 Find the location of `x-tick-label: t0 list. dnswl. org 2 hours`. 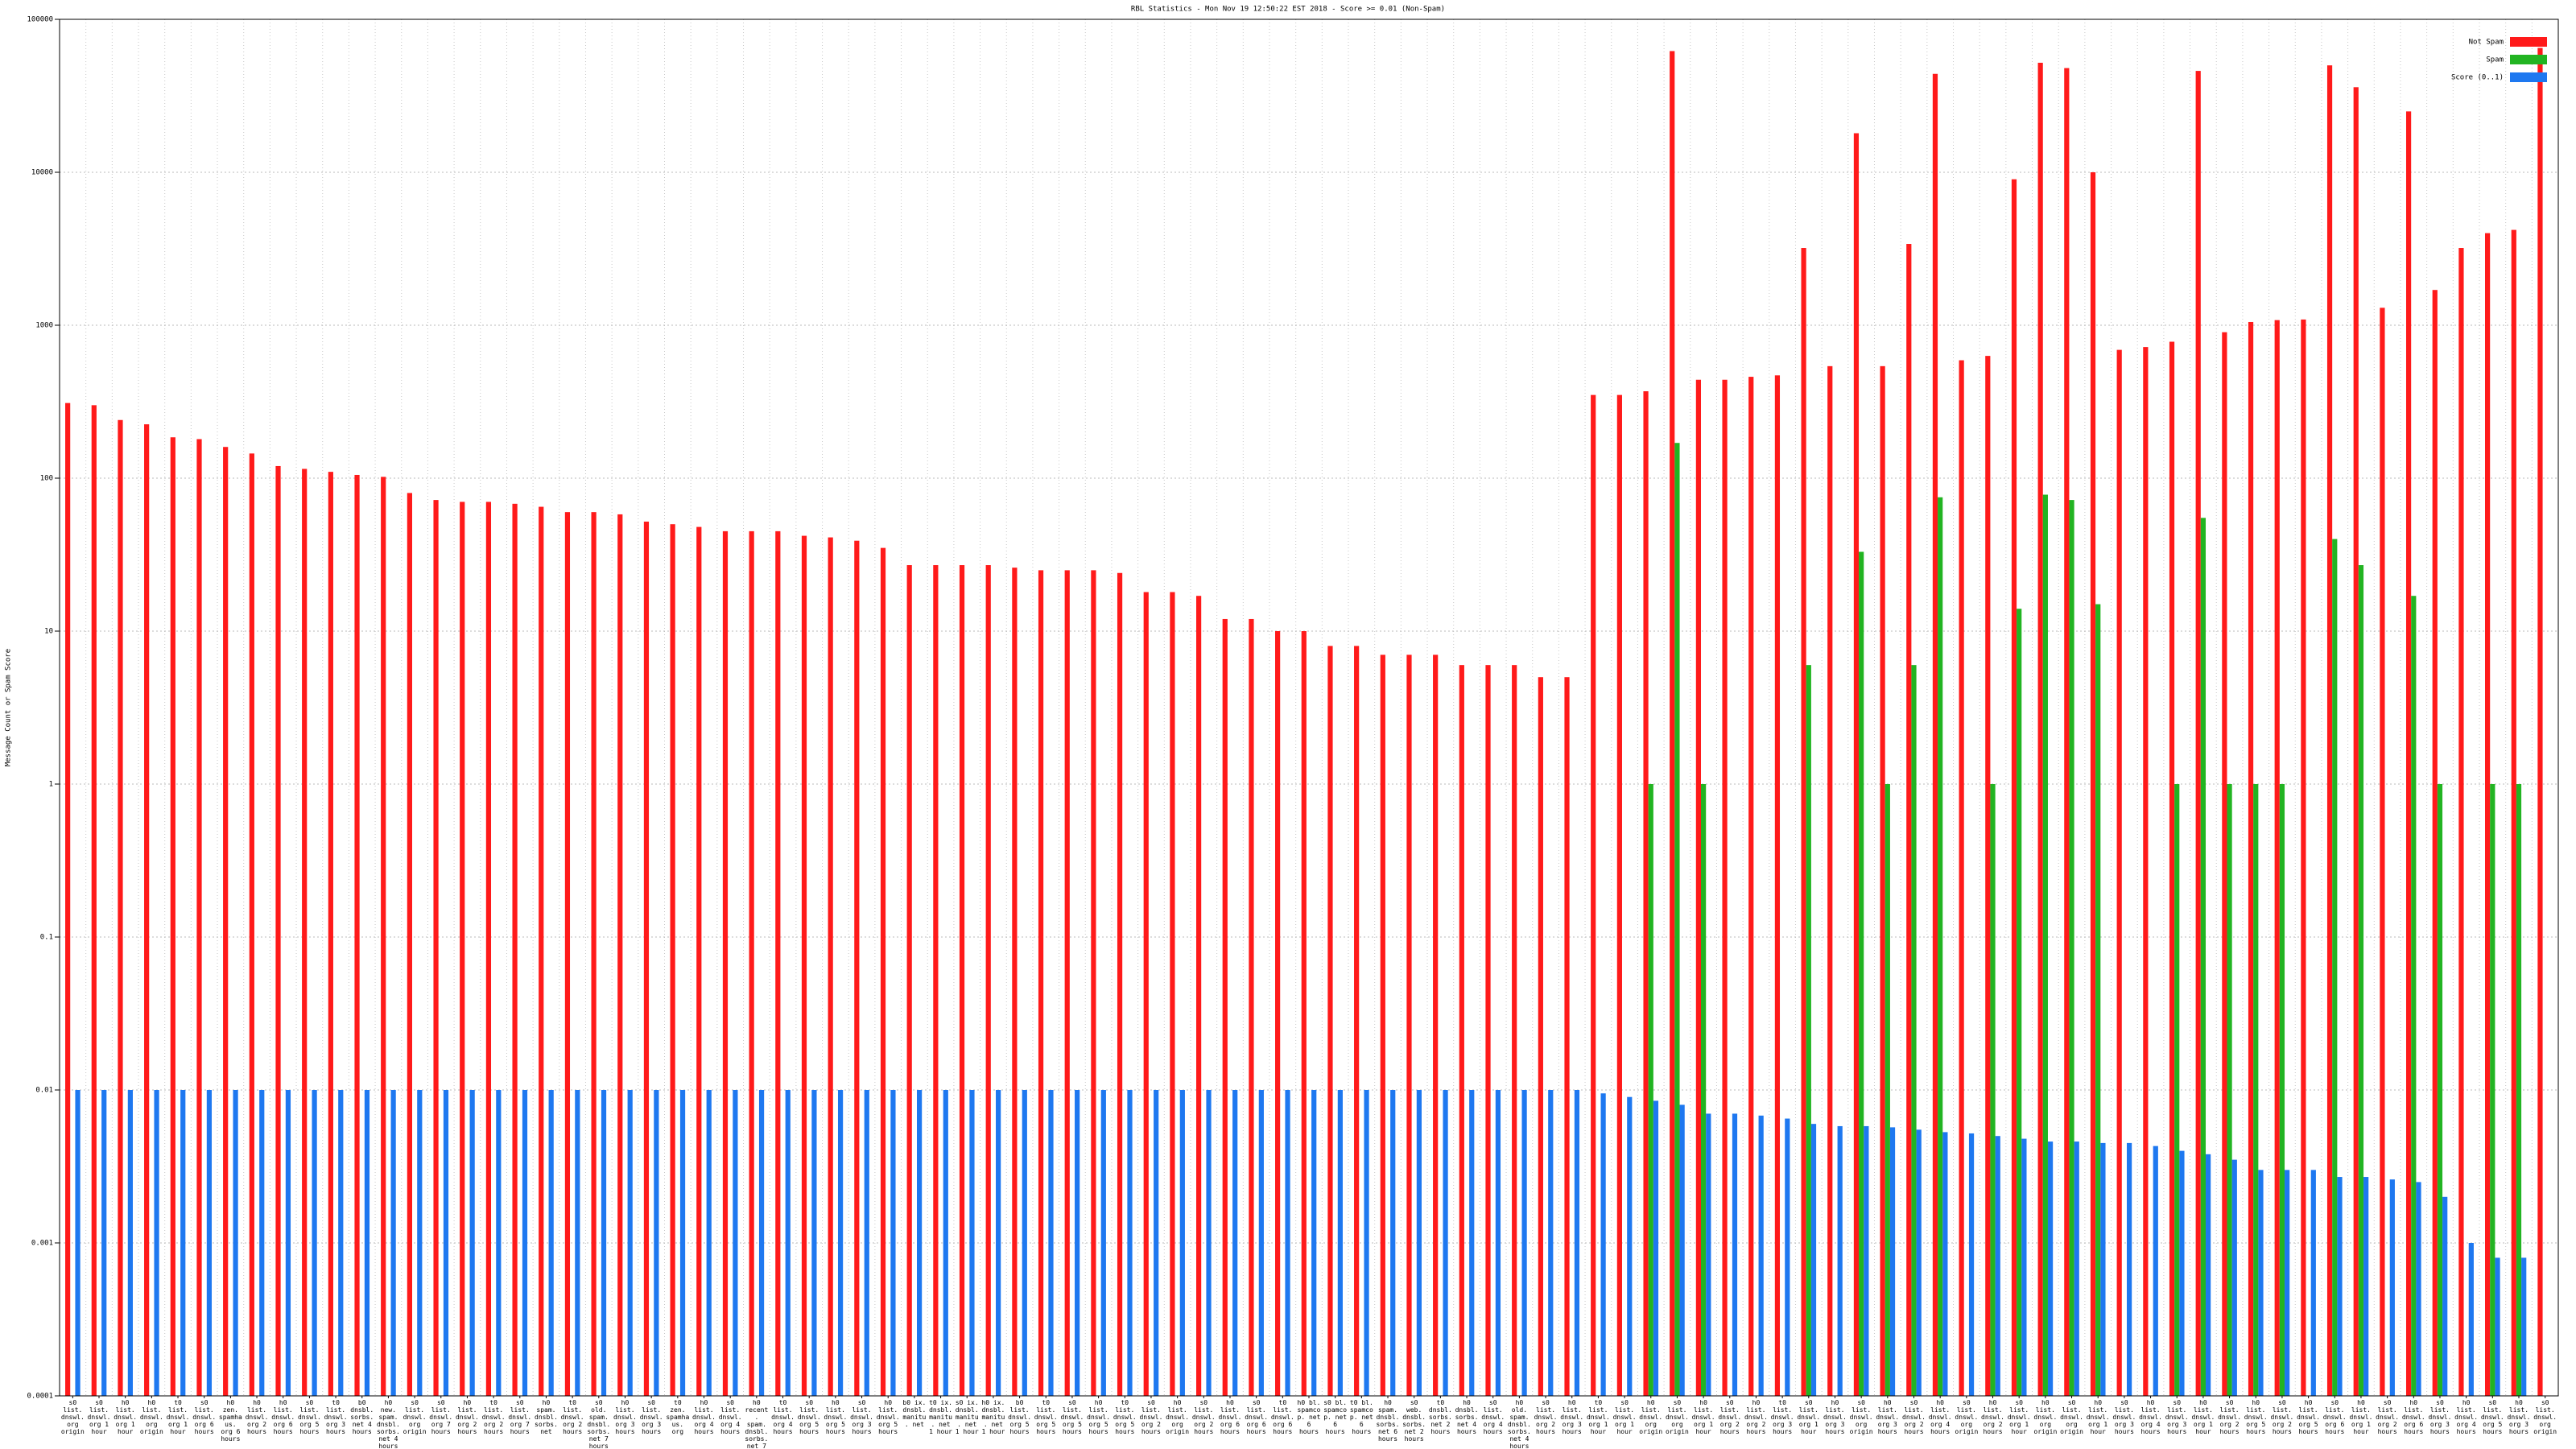

x-tick-label: t0 list. dnswl. org 2 hours is located at coordinates (493, 1417).